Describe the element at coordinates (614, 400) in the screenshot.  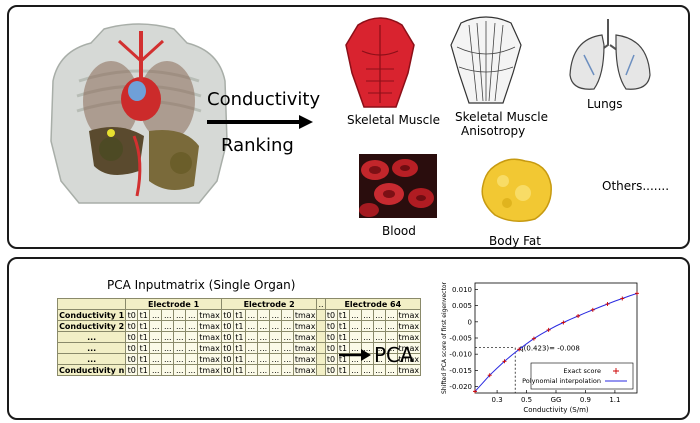
I see `x-tick-label: 1.1` at that location.